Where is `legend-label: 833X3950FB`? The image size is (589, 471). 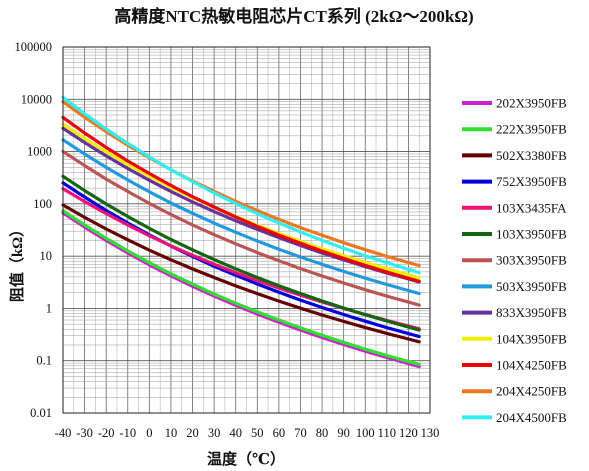
legend-label: 833X3950FB is located at coordinates (531, 312).